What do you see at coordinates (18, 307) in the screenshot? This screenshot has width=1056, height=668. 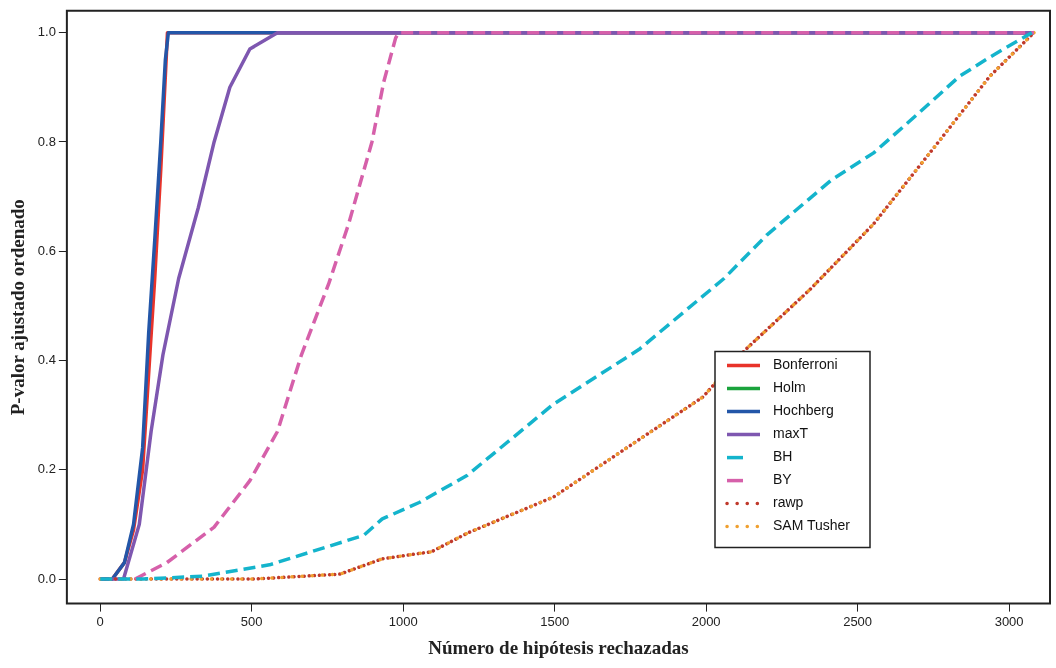 I see `y-axis-title: P-valor ajustado ordenado` at bounding box center [18, 307].